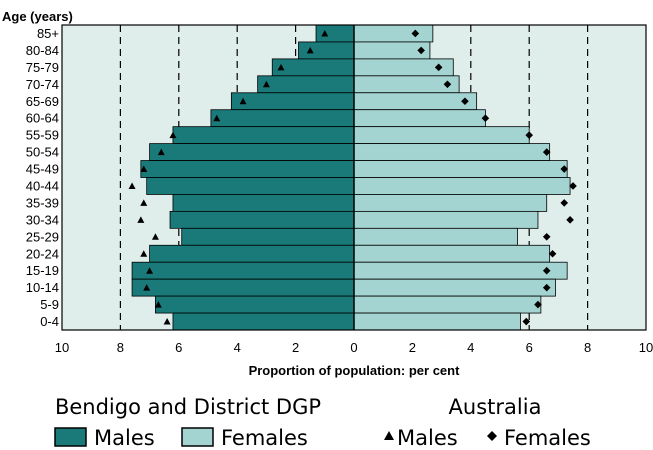  Describe the element at coordinates (124, 438) in the screenshot. I see `legend-label-males: Males` at that location.